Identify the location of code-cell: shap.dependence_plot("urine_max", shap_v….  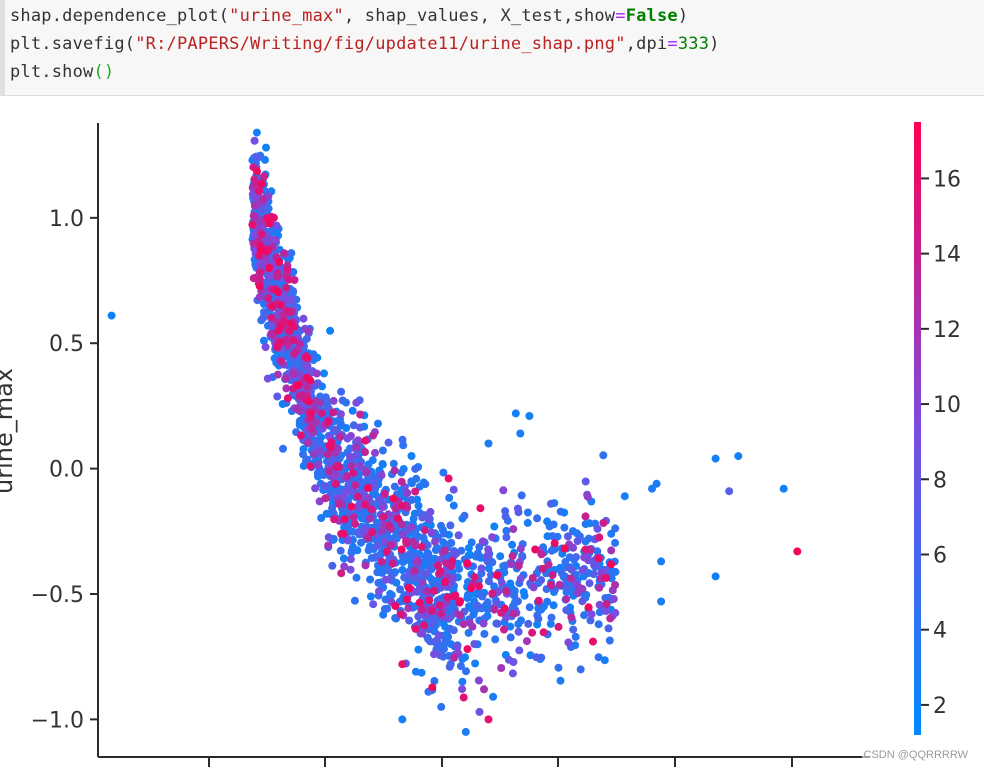
(492, 48).